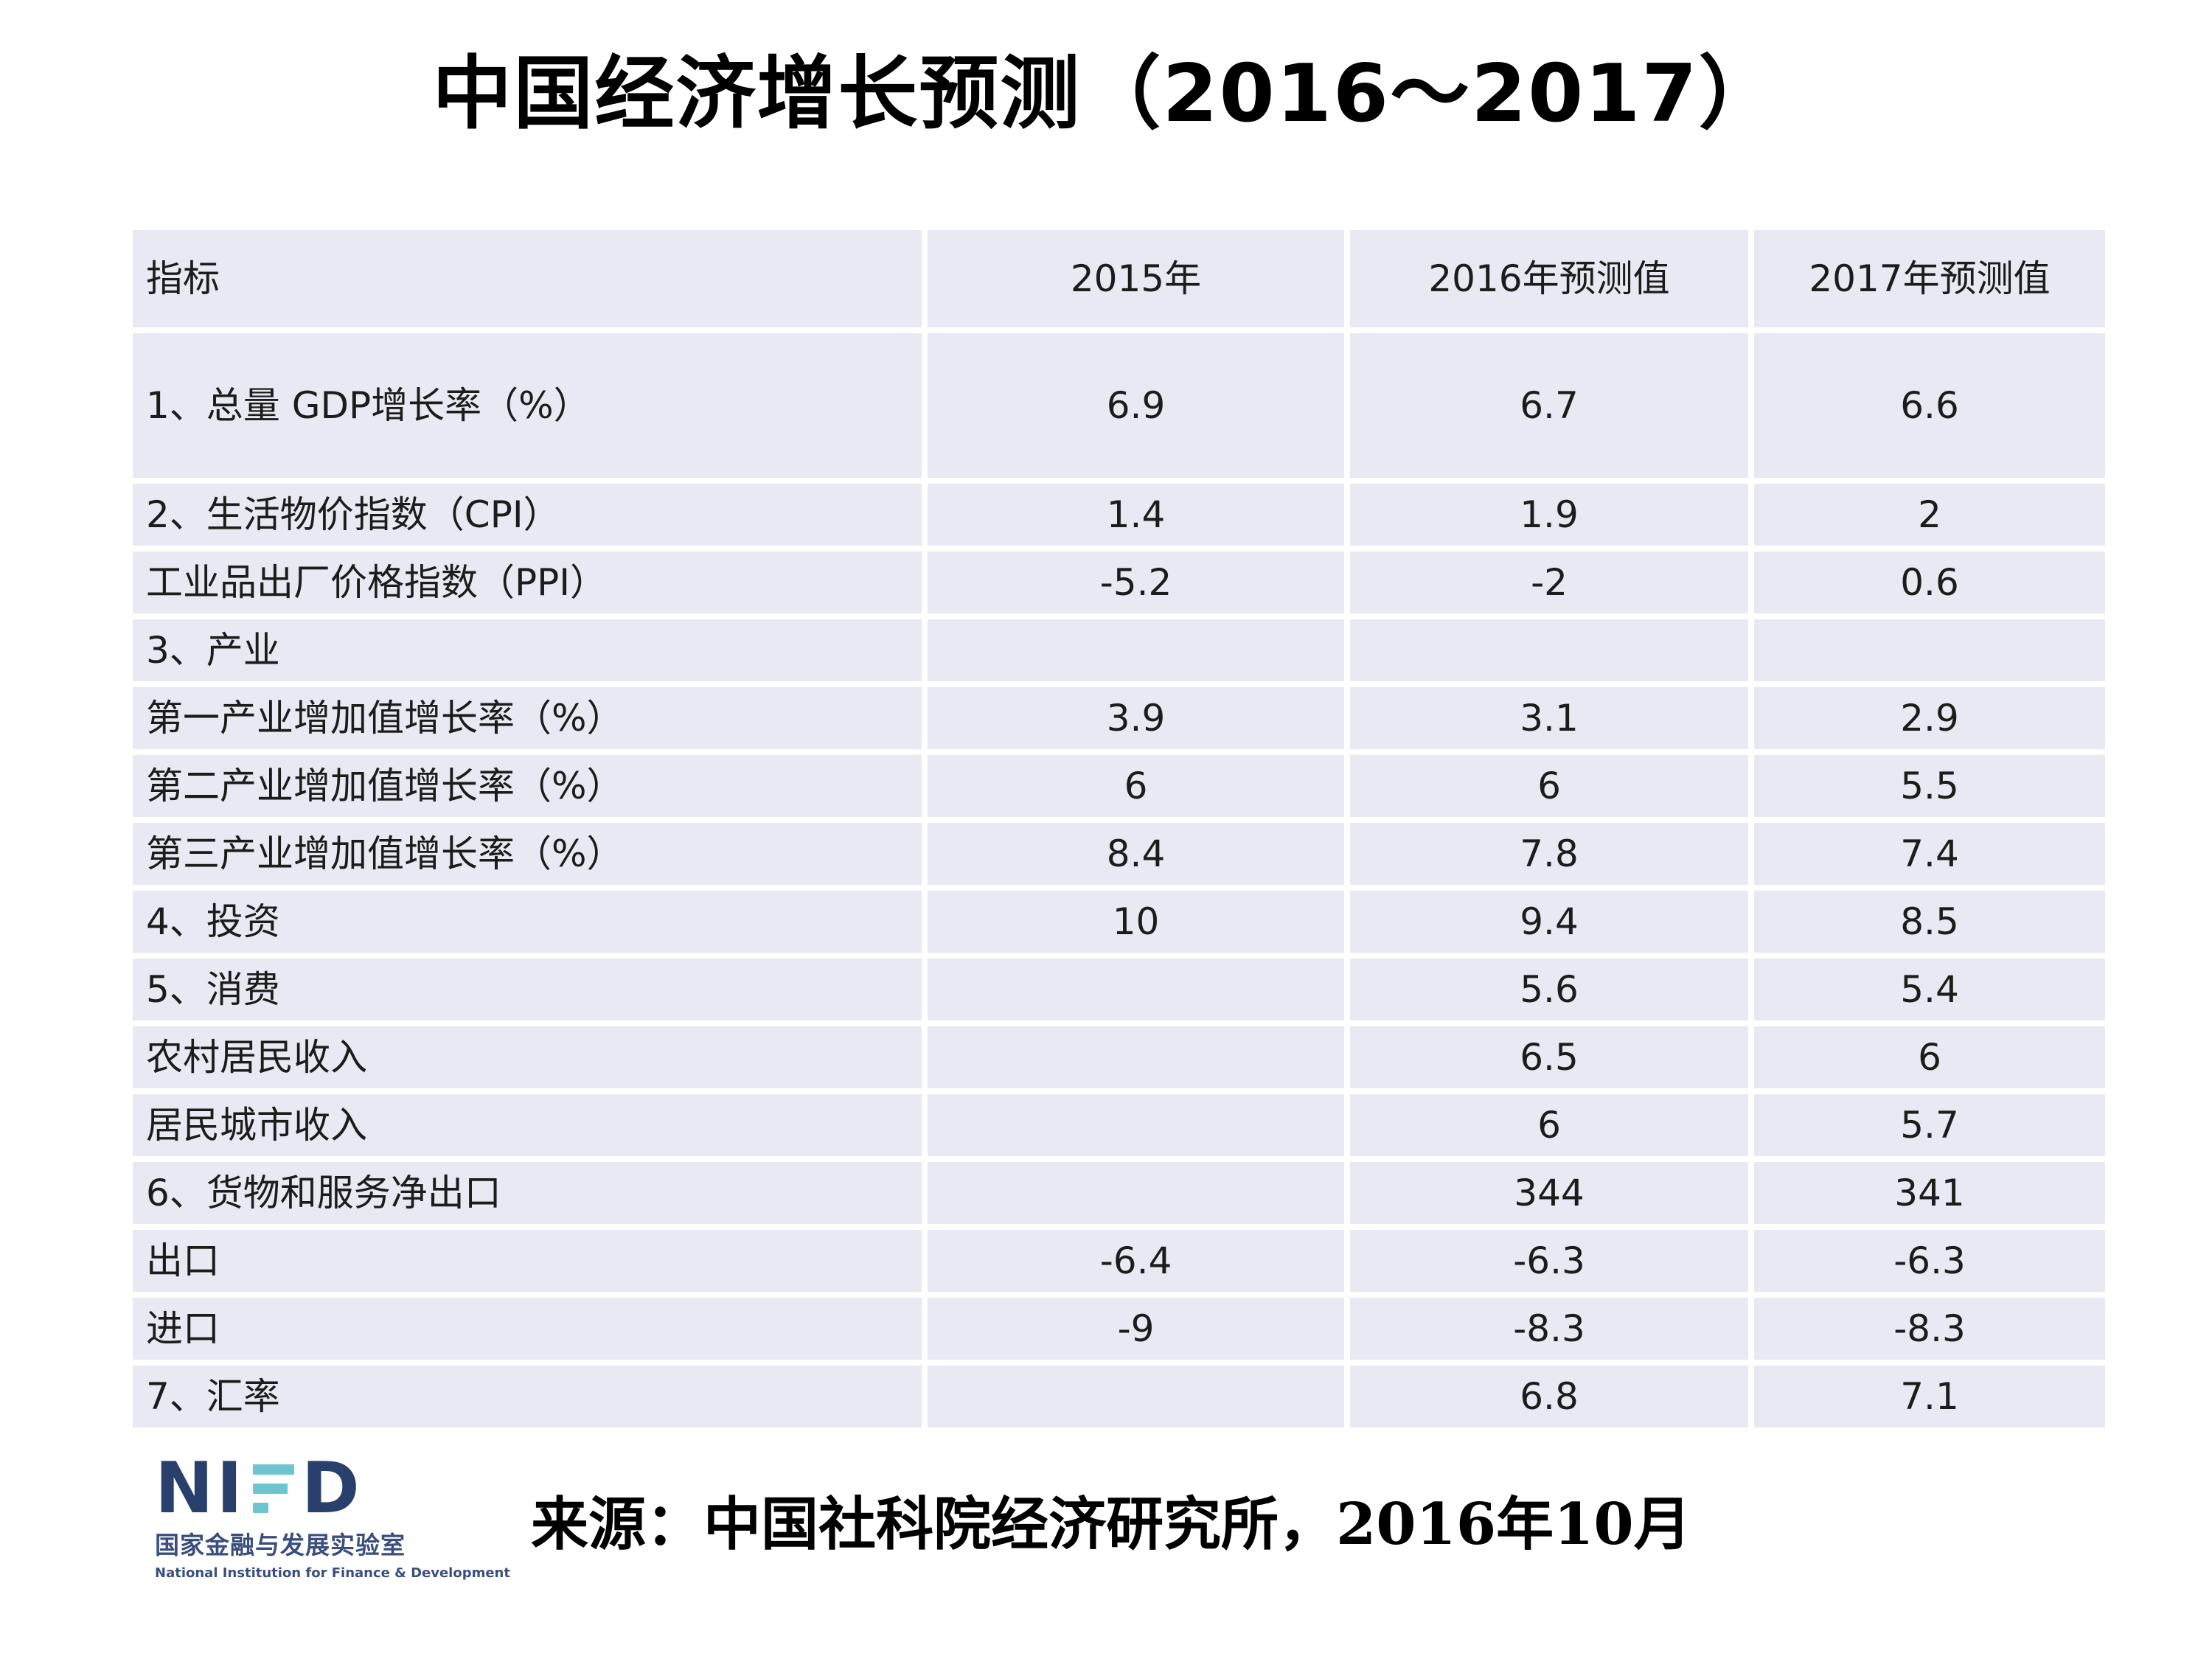  What do you see at coordinates (1136, 582) in the screenshot?
I see `value-cell-2015: -5.2` at bounding box center [1136, 582].